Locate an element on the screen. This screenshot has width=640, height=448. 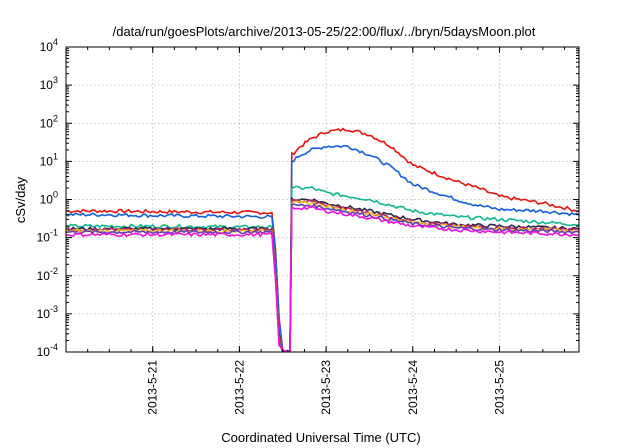
x-tick-label: 2013-5-23 is located at coordinates (326, 387).